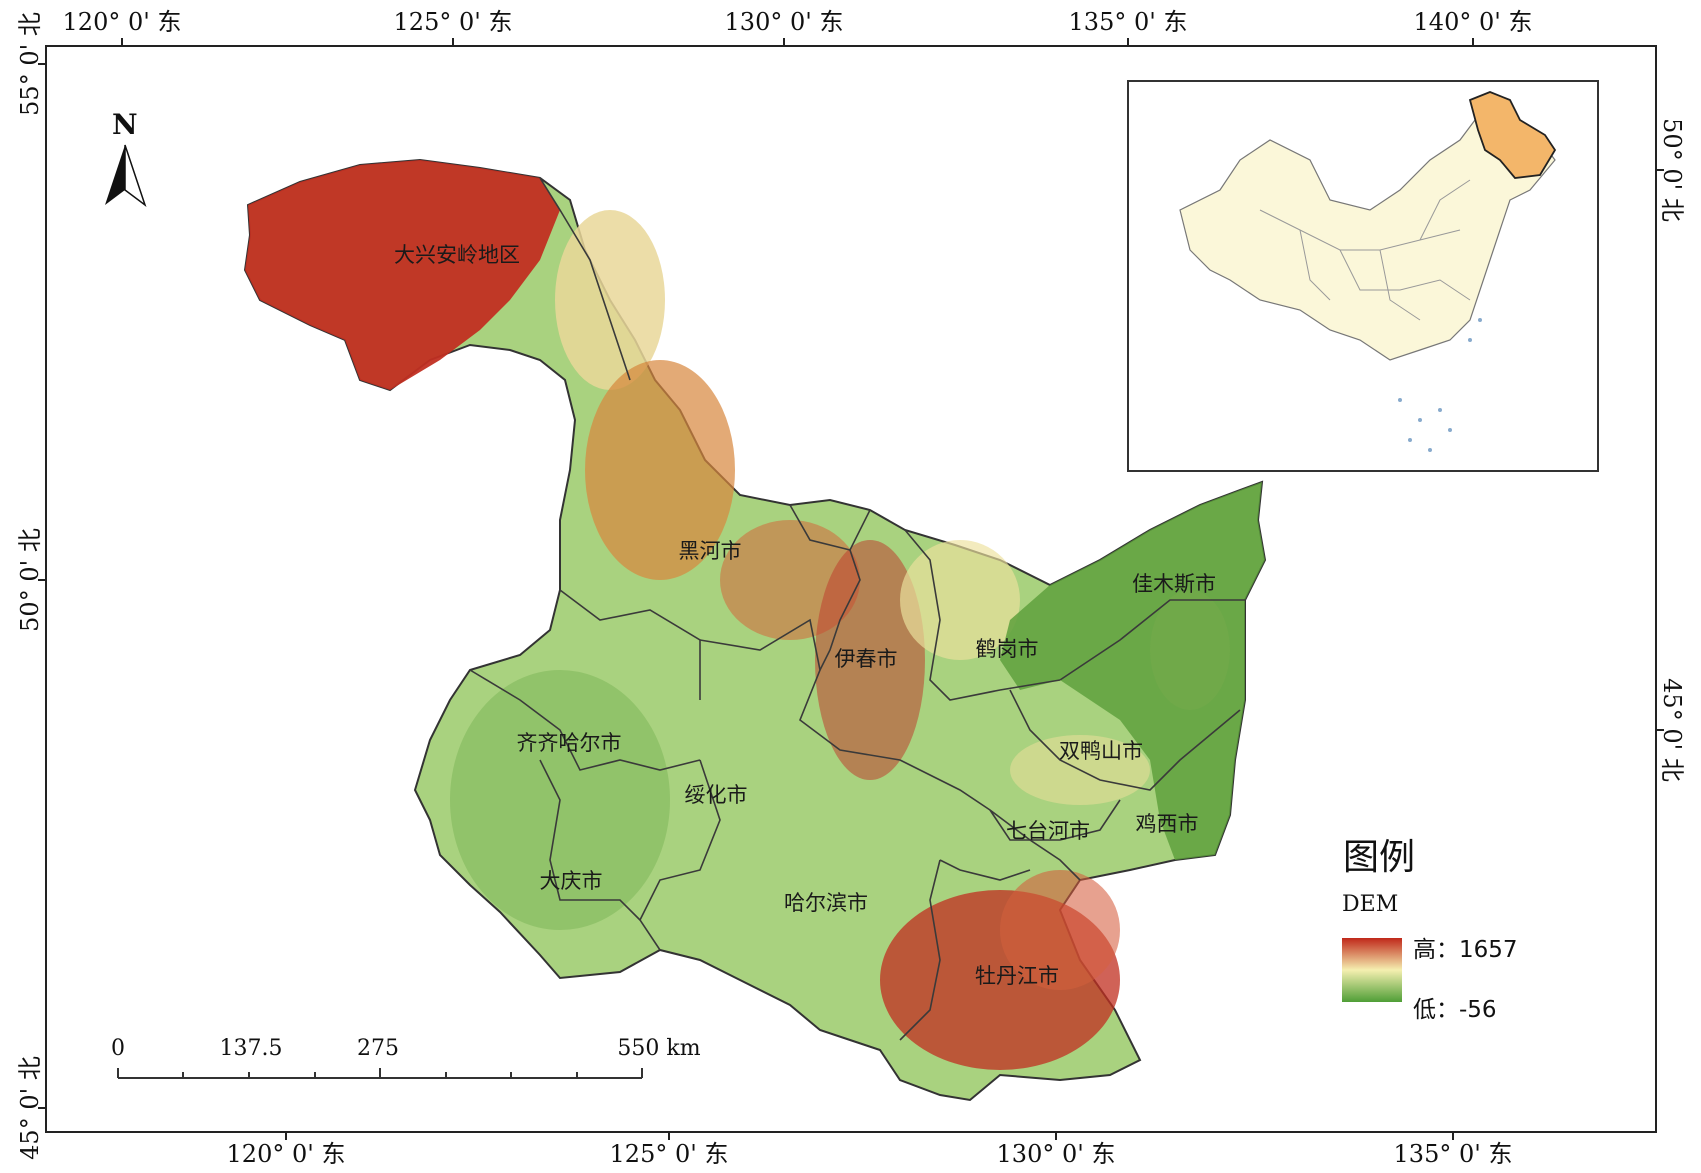 This screenshot has height=1173, width=1701. What do you see at coordinates (1048, 831) in the screenshot?
I see `region-label: 七台河市` at bounding box center [1048, 831].